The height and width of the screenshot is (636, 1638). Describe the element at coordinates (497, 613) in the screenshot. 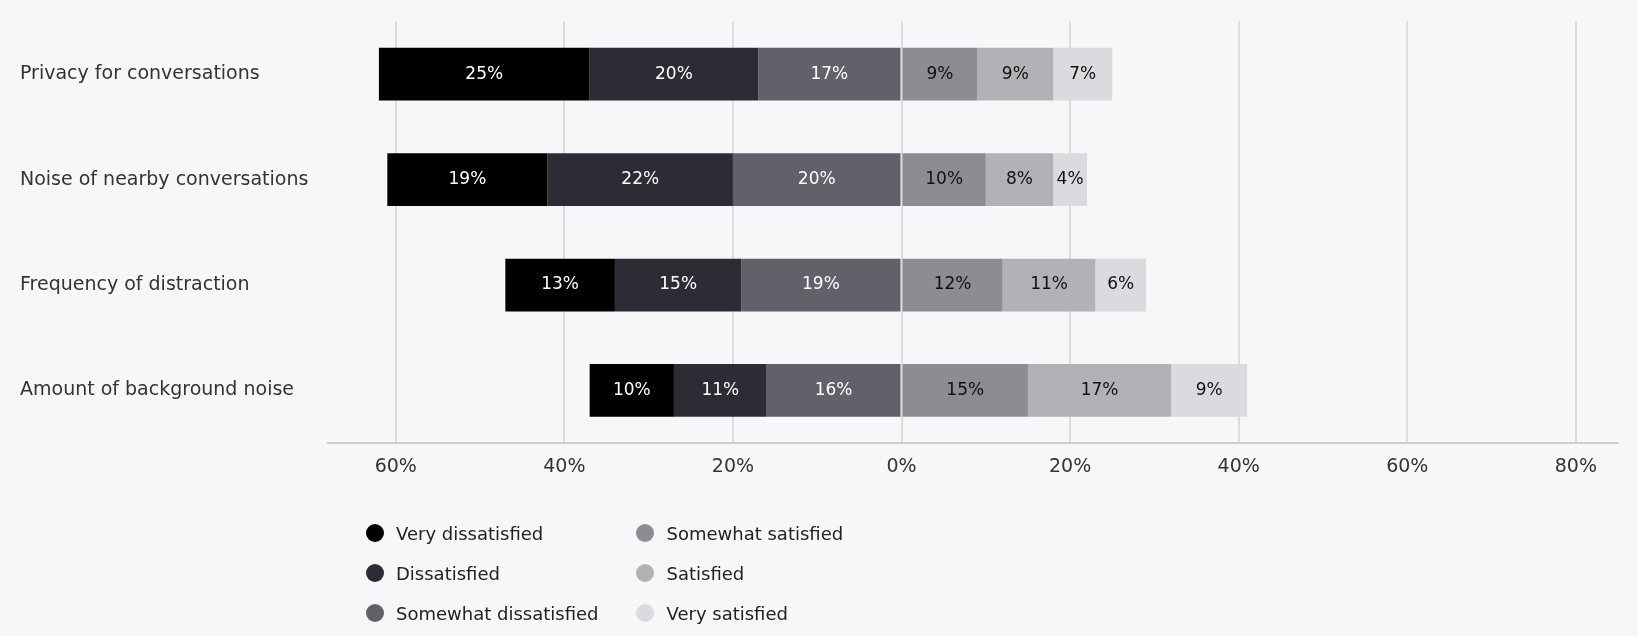

I see `legend-label: Somewhat dissatisfied` at that location.